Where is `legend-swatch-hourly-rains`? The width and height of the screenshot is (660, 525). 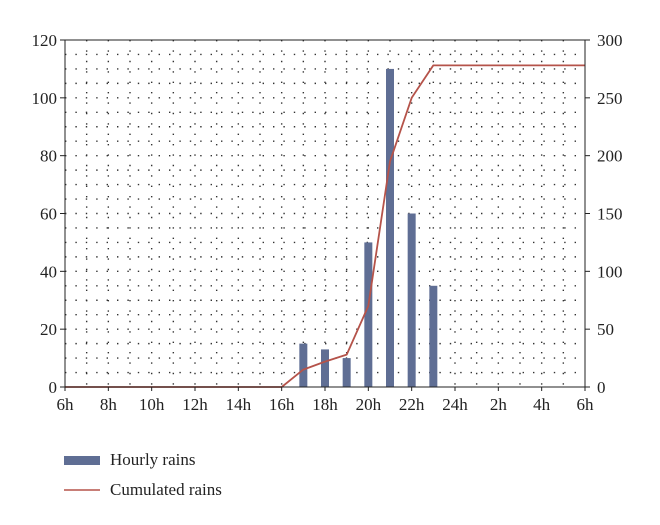 legend-swatch-hourly-rains is located at coordinates (82, 460).